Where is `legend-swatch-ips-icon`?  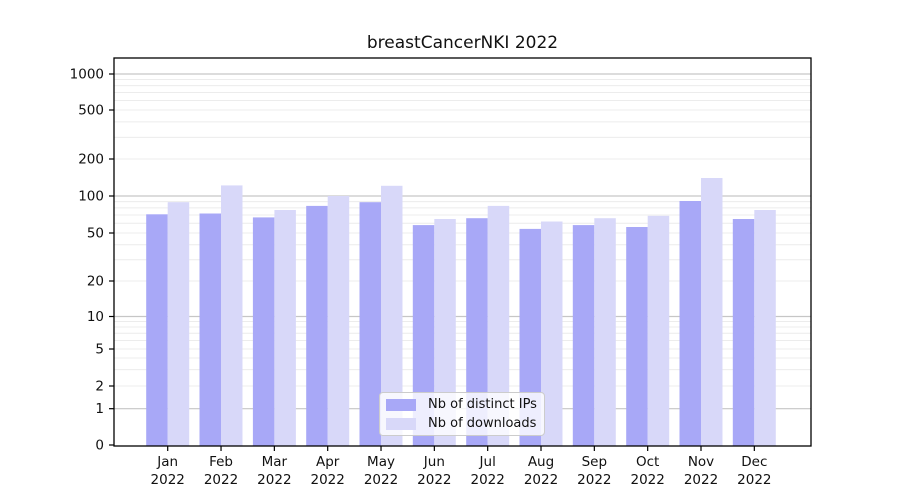
legend-swatch-ips-icon is located at coordinates (401, 404).